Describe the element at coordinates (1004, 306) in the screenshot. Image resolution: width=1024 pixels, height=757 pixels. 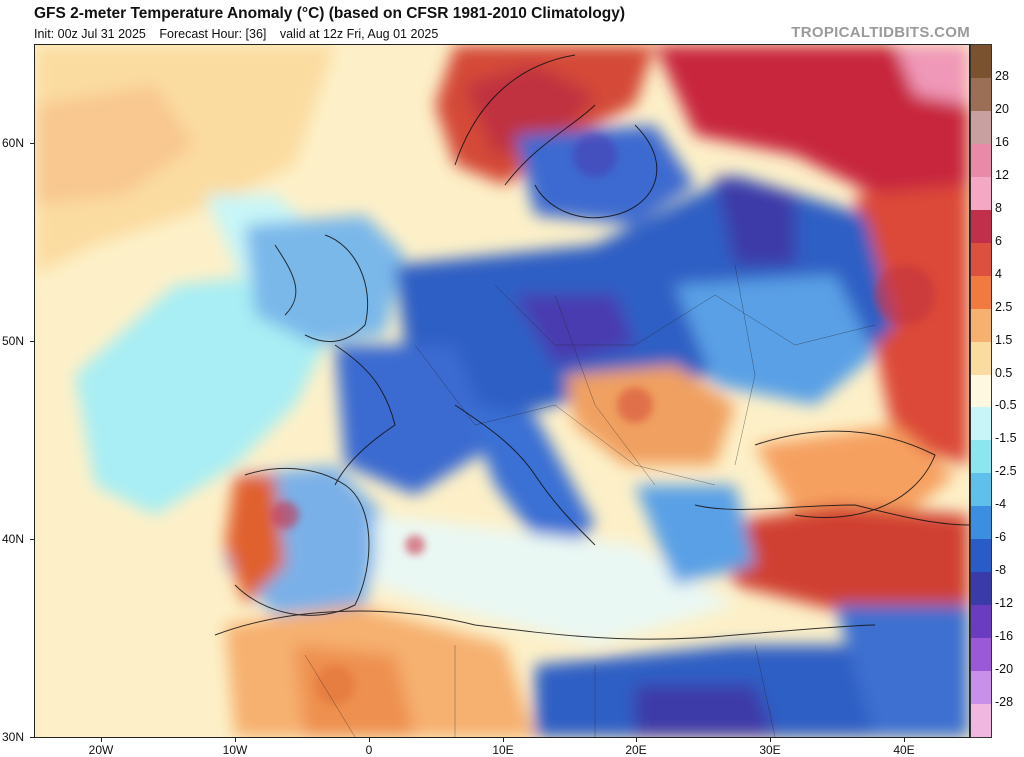
I see `colorbar-label: 2.5` at that location.